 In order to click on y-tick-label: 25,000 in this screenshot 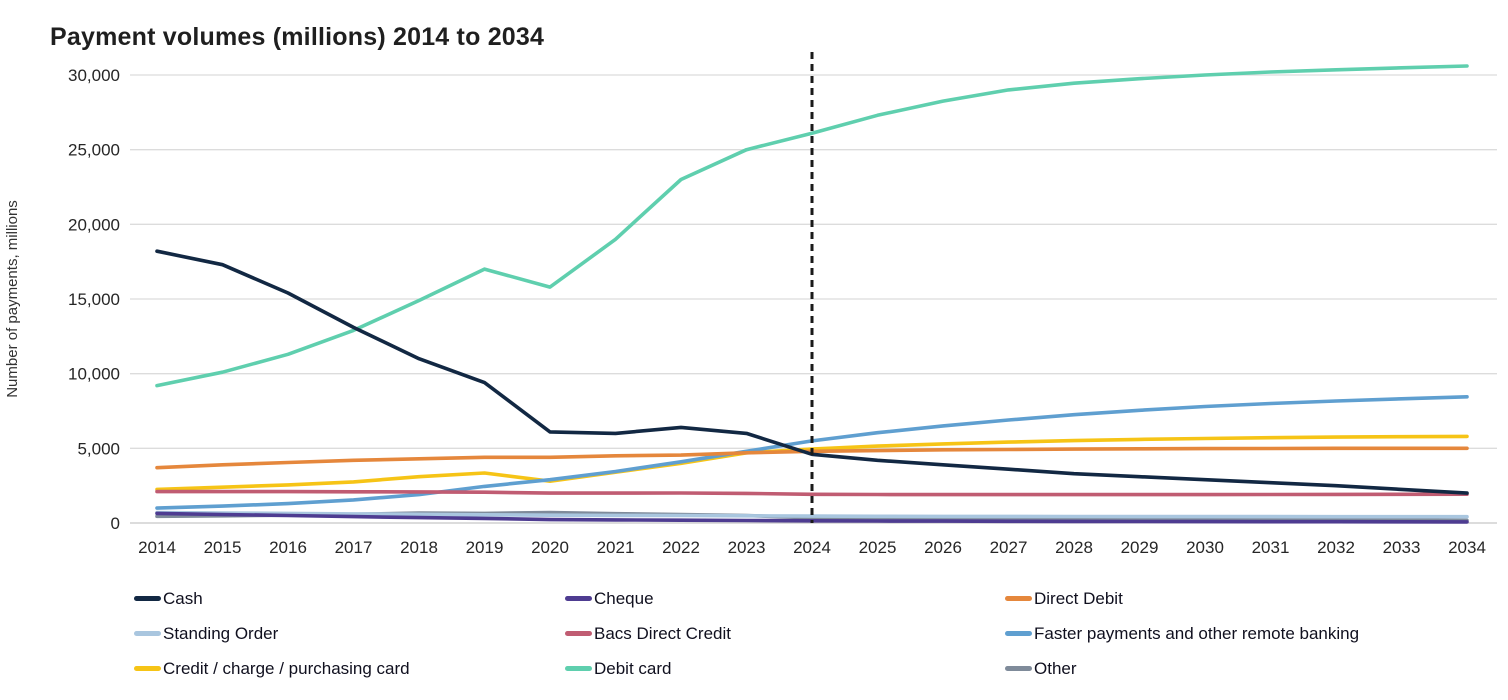, I will do `click(94, 150)`.